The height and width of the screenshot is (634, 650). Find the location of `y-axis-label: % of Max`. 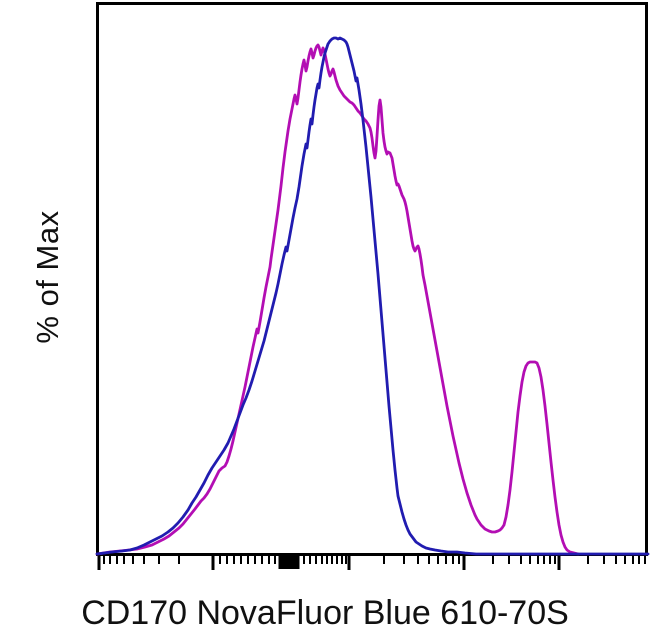

y-axis-label: % of Max is located at coordinates (47, 277).